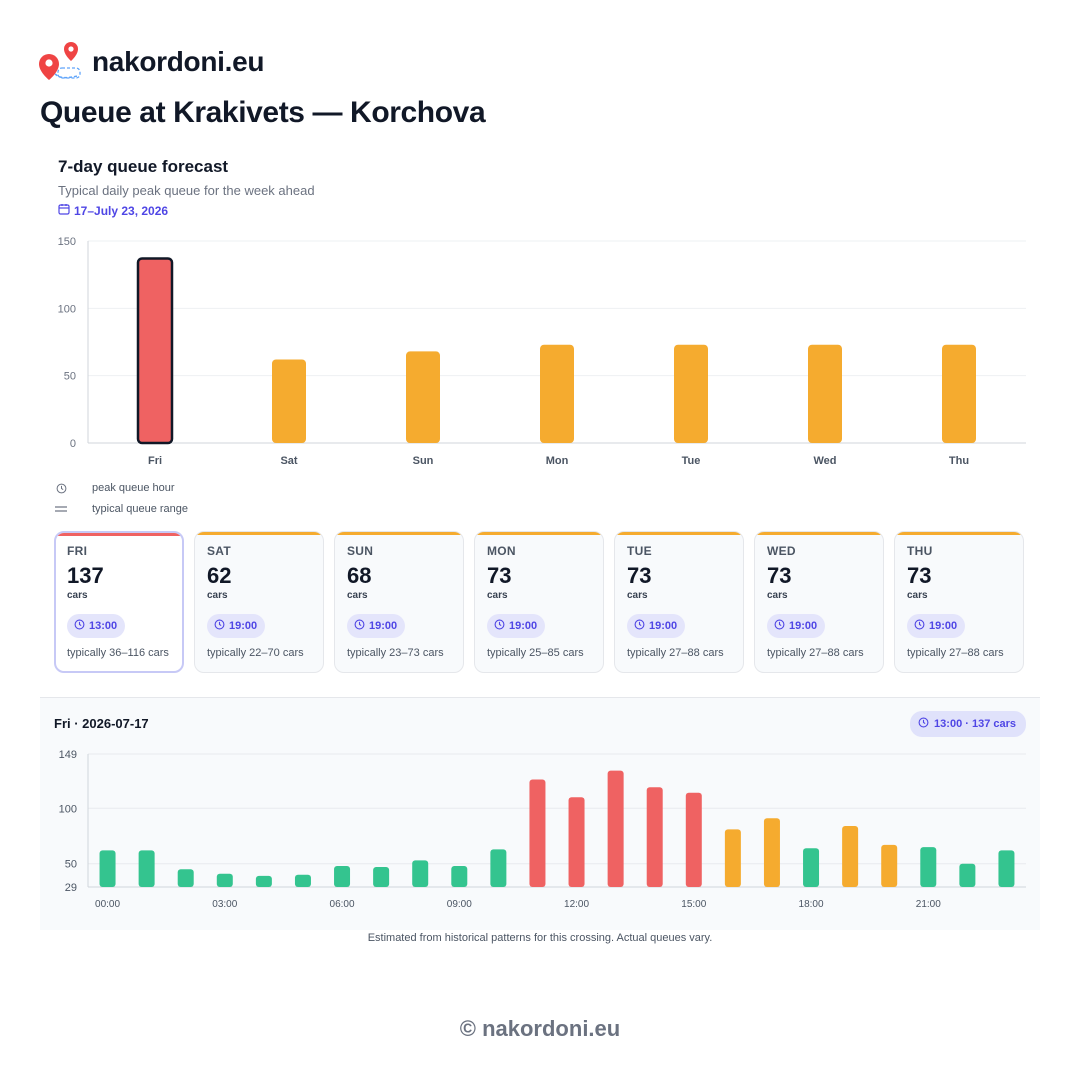 The image size is (1080, 1075). What do you see at coordinates (535, 653) in the screenshot?
I see `card-range: typically 25–85 cars` at bounding box center [535, 653].